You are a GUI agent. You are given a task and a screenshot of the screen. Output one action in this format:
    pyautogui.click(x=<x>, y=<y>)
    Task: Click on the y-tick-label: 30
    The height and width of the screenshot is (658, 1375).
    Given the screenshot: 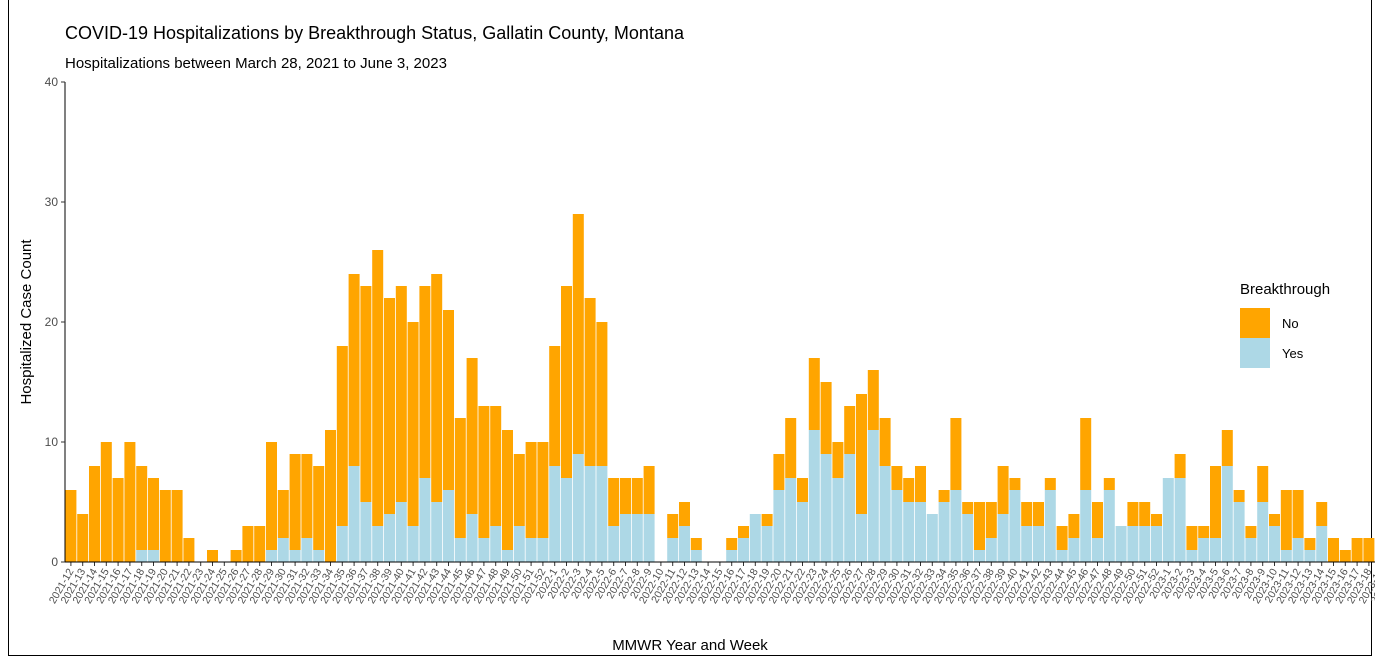 What is the action you would take?
    pyautogui.click(x=52, y=202)
    